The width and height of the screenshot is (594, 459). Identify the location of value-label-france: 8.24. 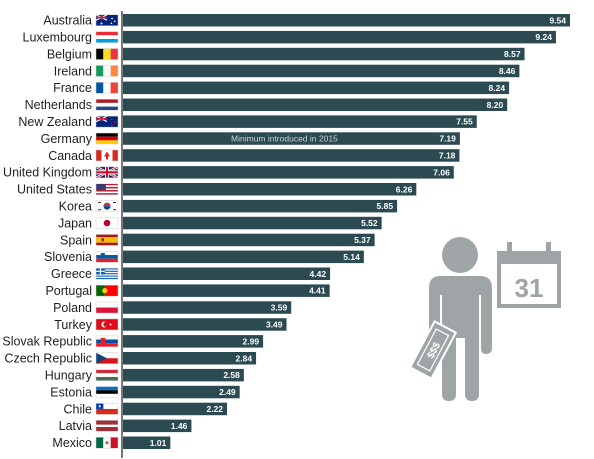
(497, 88).